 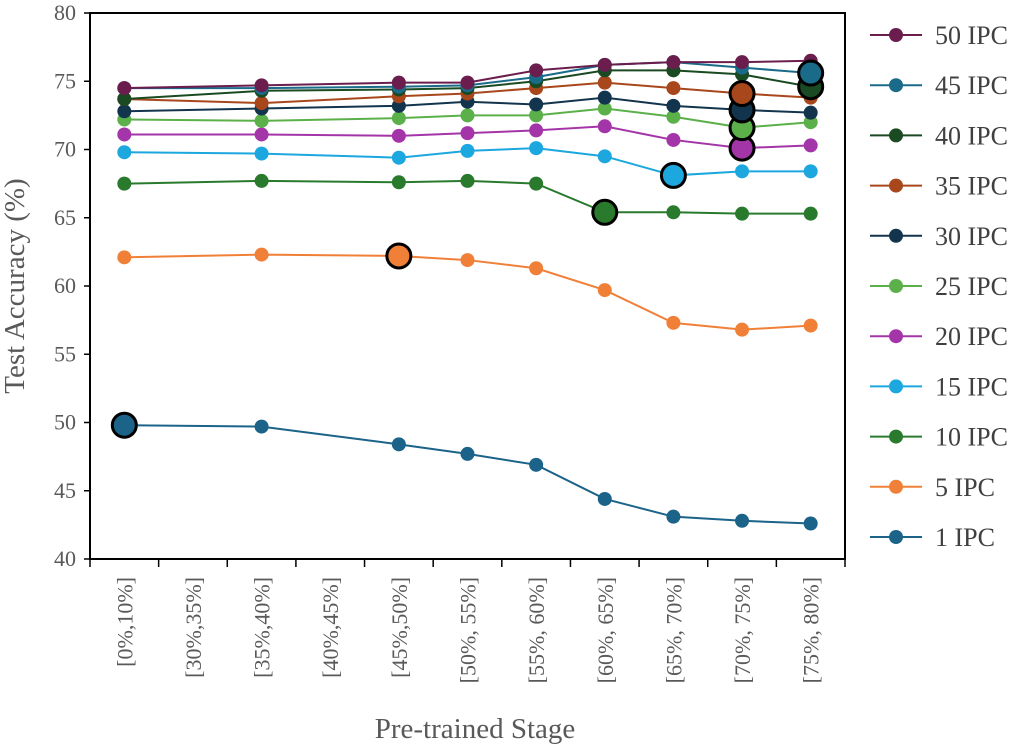 What do you see at coordinates (965, 537) in the screenshot?
I see `legend-label: 1 IPC` at bounding box center [965, 537].